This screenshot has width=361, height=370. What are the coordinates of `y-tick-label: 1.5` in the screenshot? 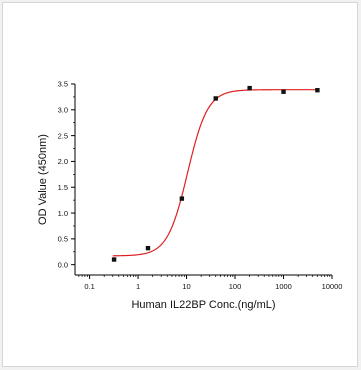 It's located at (63, 187).